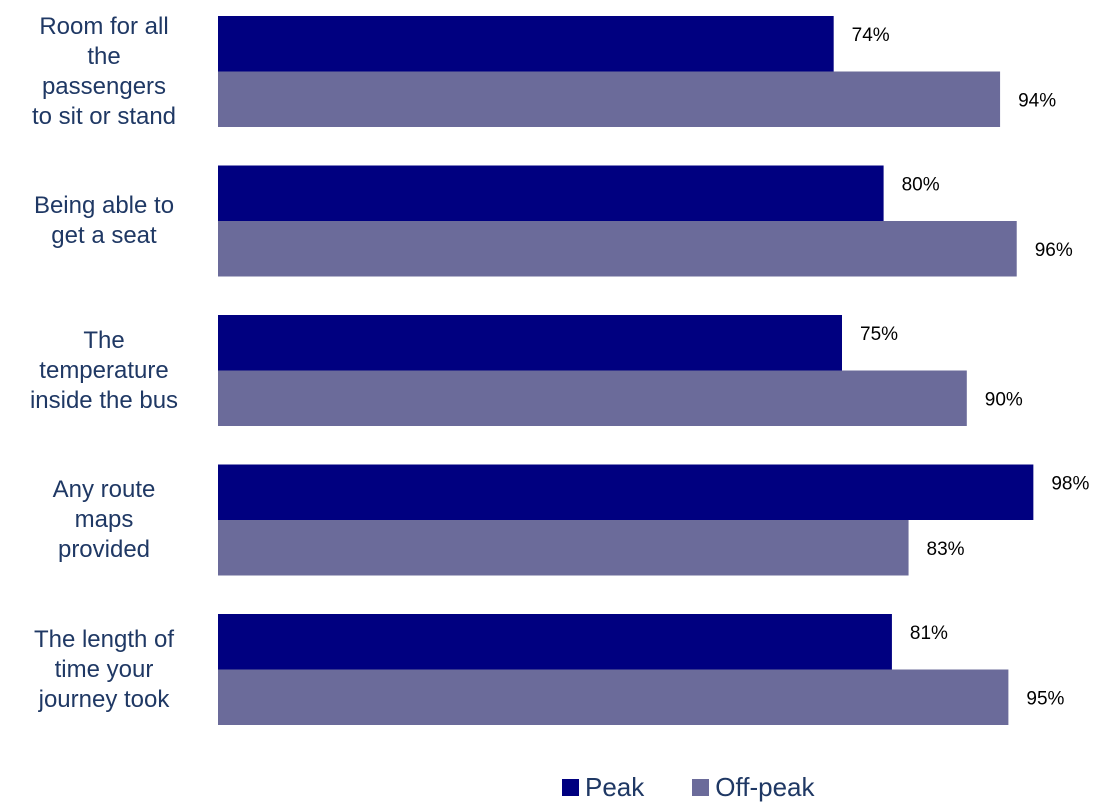  What do you see at coordinates (921, 184) in the screenshot?
I see `value-label-peak-1: 80%` at bounding box center [921, 184].